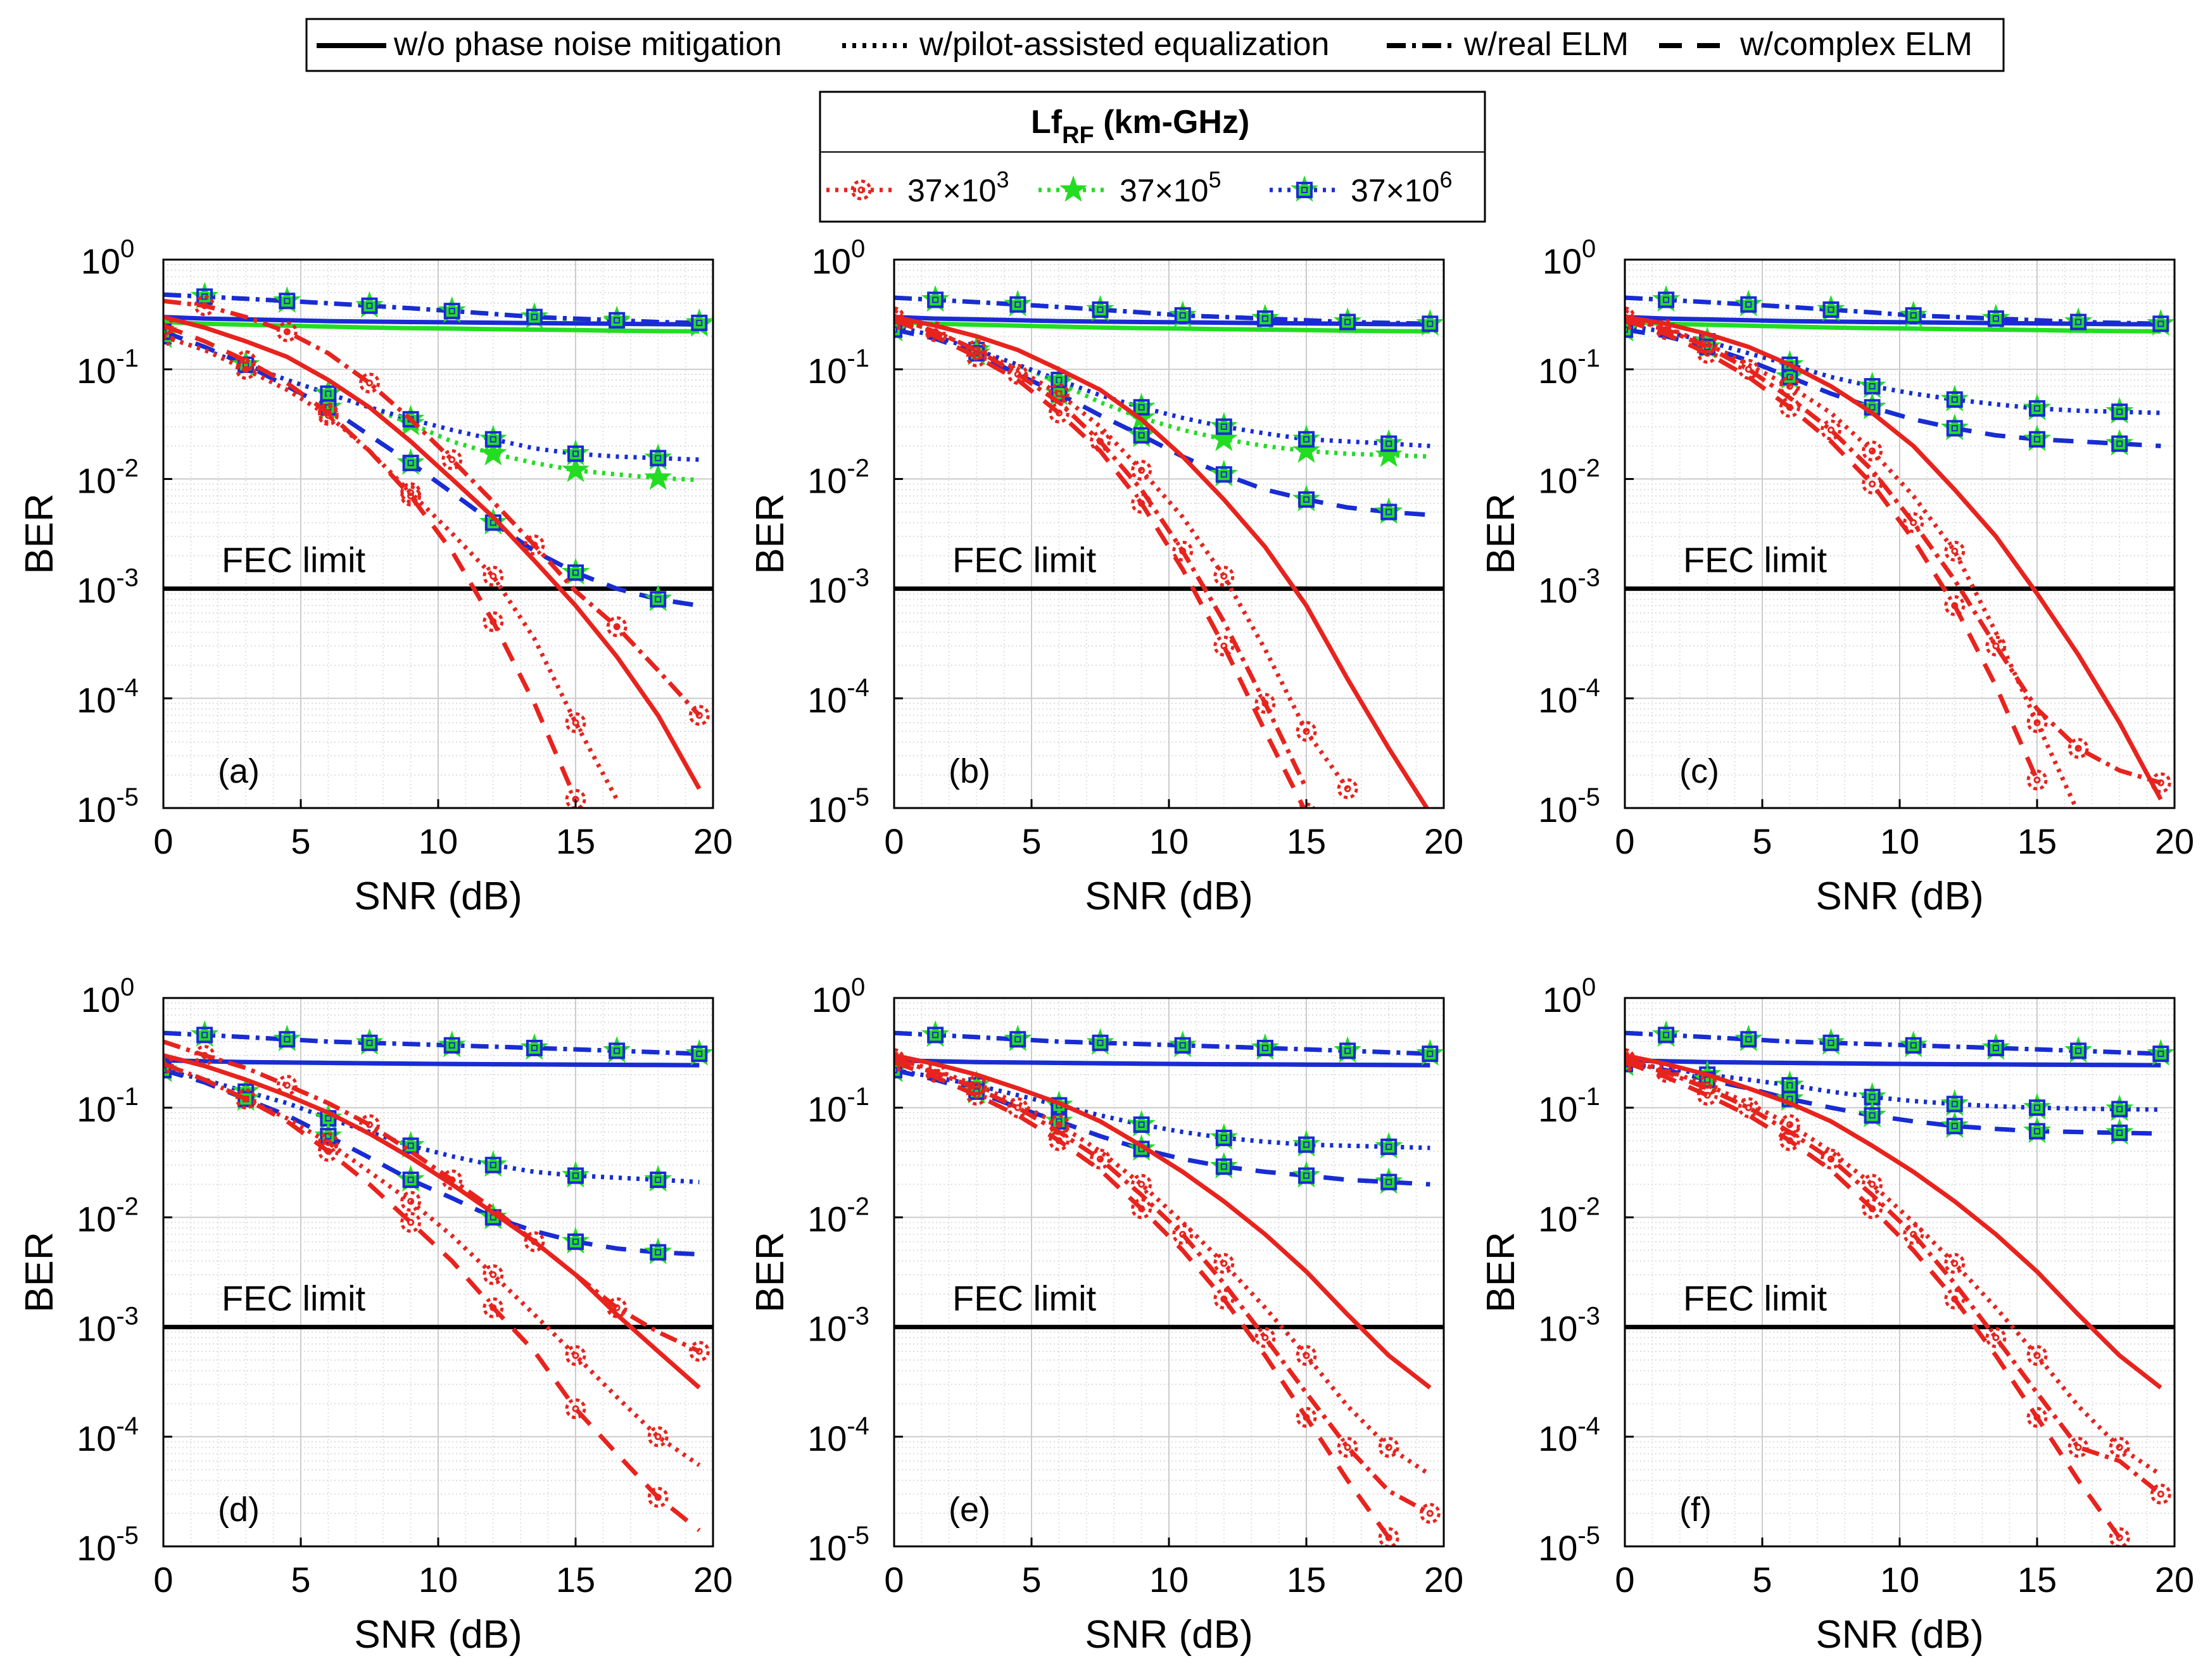  What do you see at coordinates (1214, 180) in the screenshot?
I see `lf-entry-exp: 5` at bounding box center [1214, 180].